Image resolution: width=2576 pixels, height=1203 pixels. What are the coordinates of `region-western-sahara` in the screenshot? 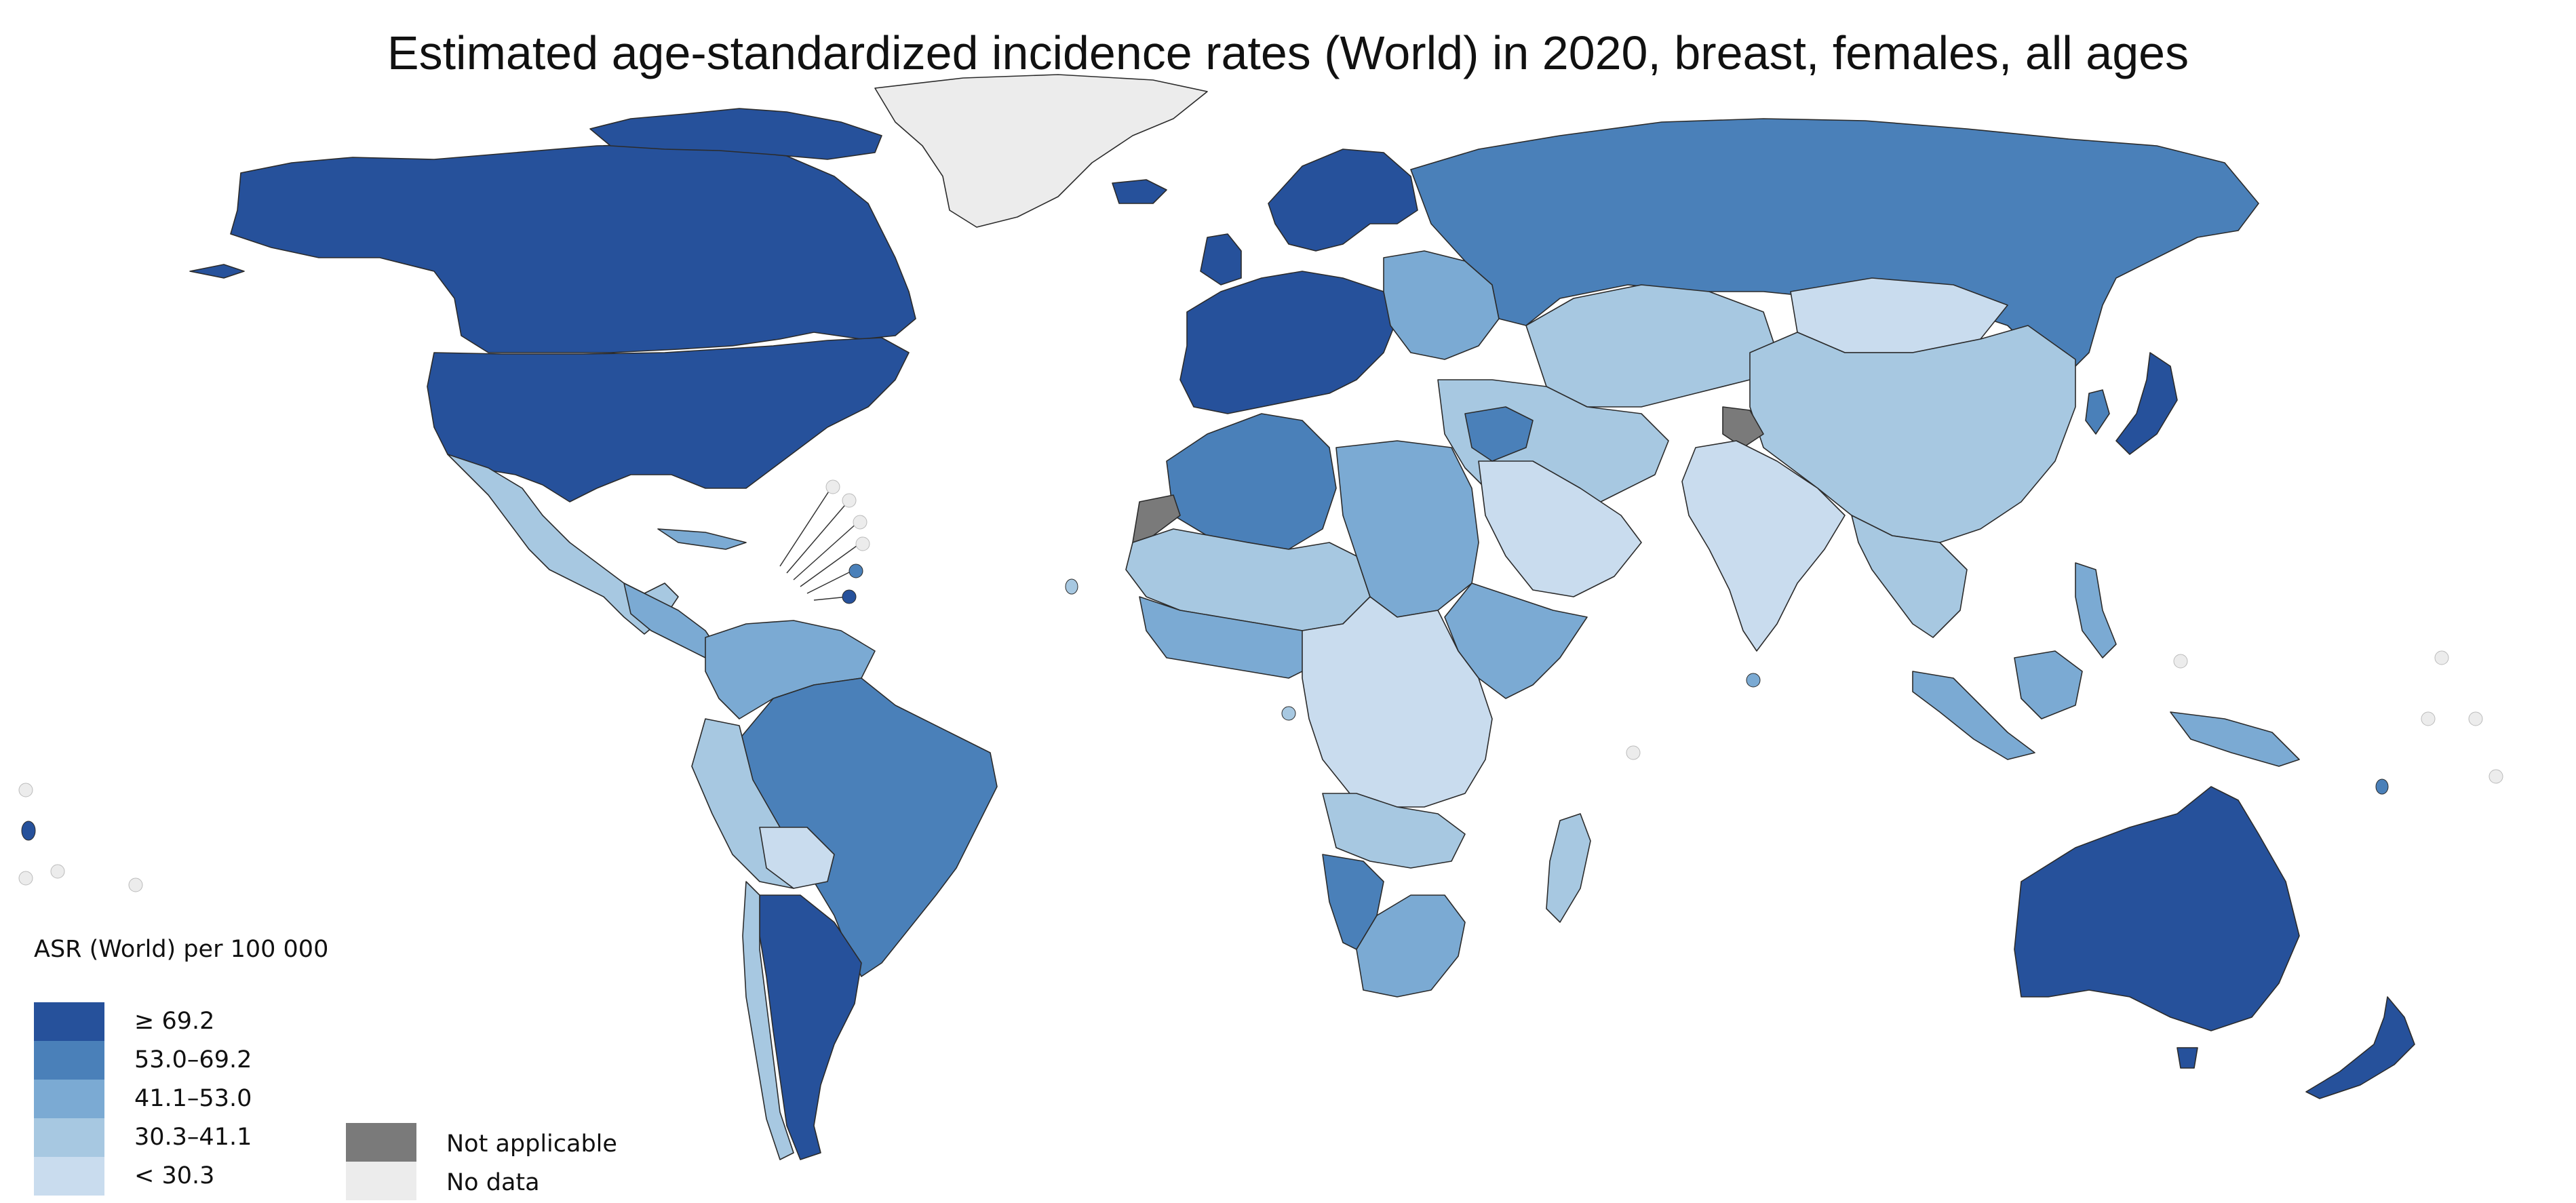 It's located at (1156, 518).